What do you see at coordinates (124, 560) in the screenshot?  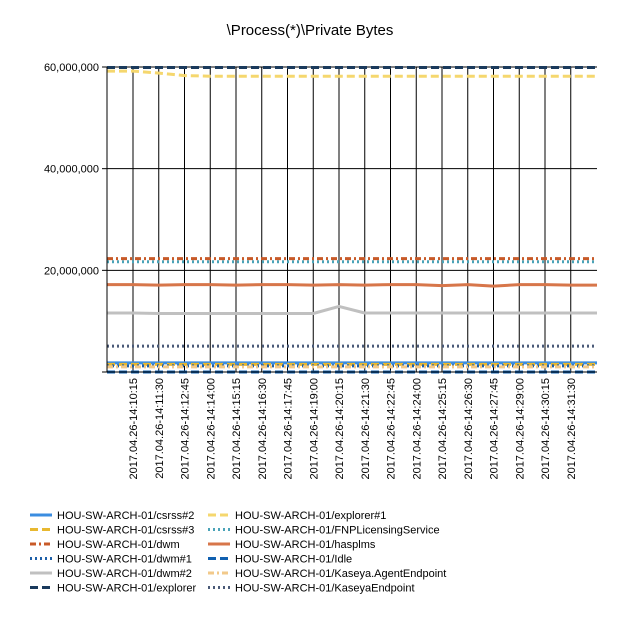 I see `legend-label: HOU-SW-ARCH-01/dwm#1` at bounding box center [124, 560].